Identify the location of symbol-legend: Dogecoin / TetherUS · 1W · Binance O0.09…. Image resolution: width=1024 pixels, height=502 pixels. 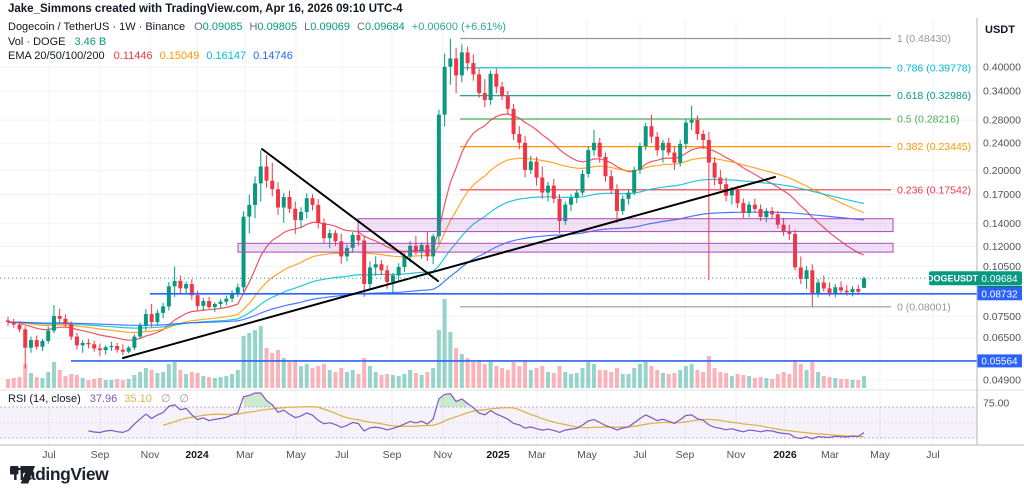
(257, 27).